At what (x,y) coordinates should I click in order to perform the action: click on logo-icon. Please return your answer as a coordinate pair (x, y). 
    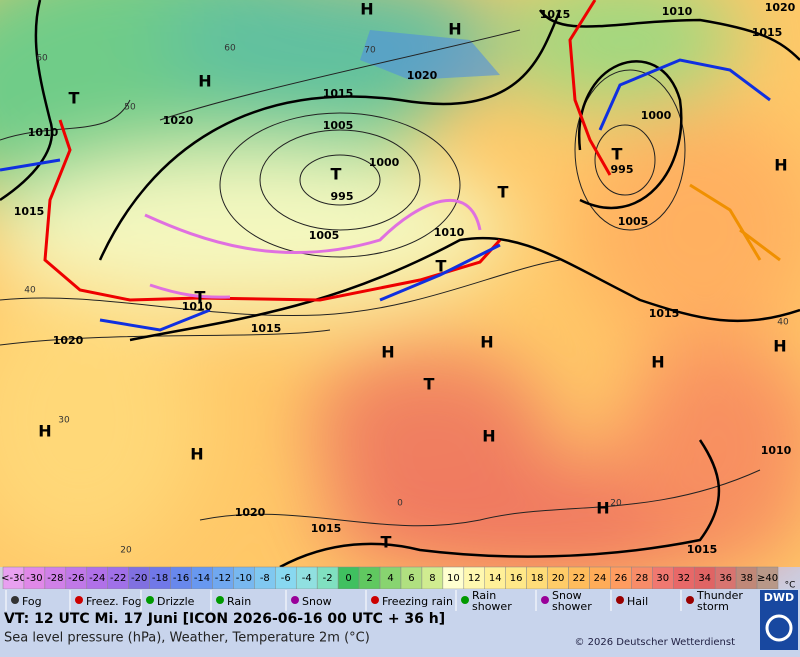
    Looking at the image, I should click on (779, 628).